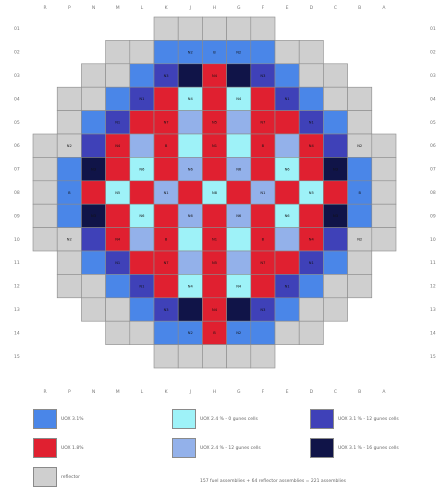  What do you see at coordinates (142, 8) in the screenshot?
I see `column-label: L` at bounding box center [142, 8].